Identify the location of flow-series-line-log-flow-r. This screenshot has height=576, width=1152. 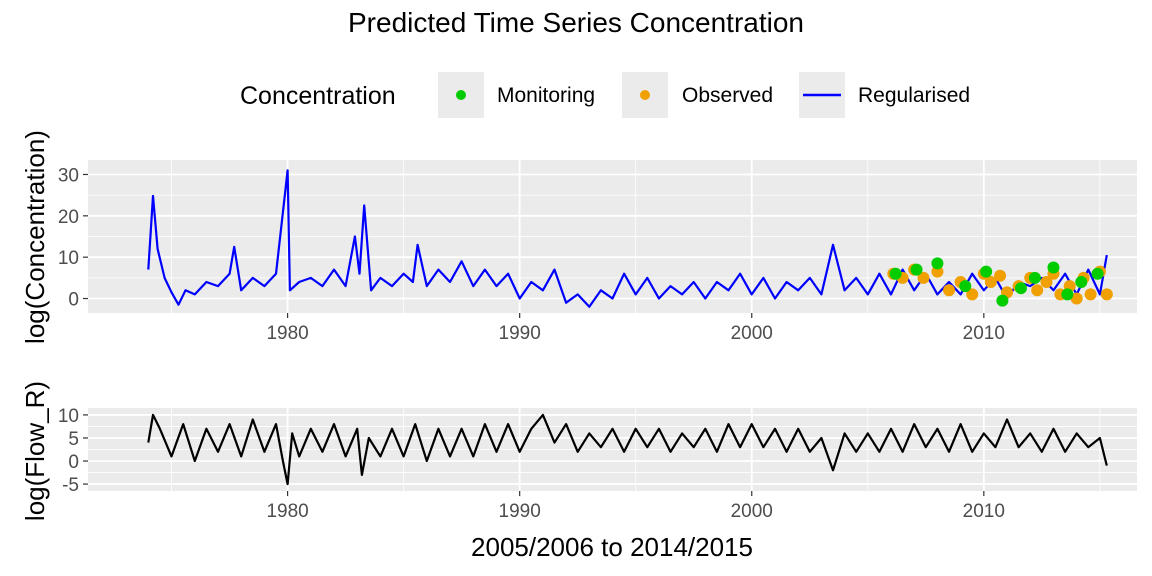
(627, 449).